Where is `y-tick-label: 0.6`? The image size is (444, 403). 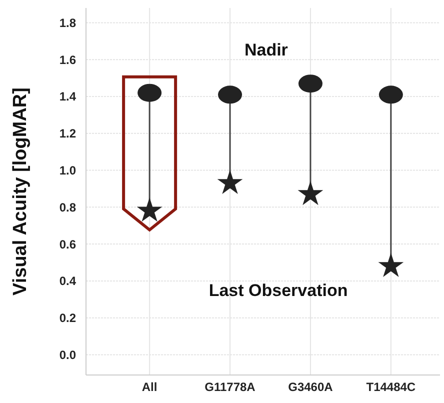 y-tick-label: 0.6 is located at coordinates (67, 244).